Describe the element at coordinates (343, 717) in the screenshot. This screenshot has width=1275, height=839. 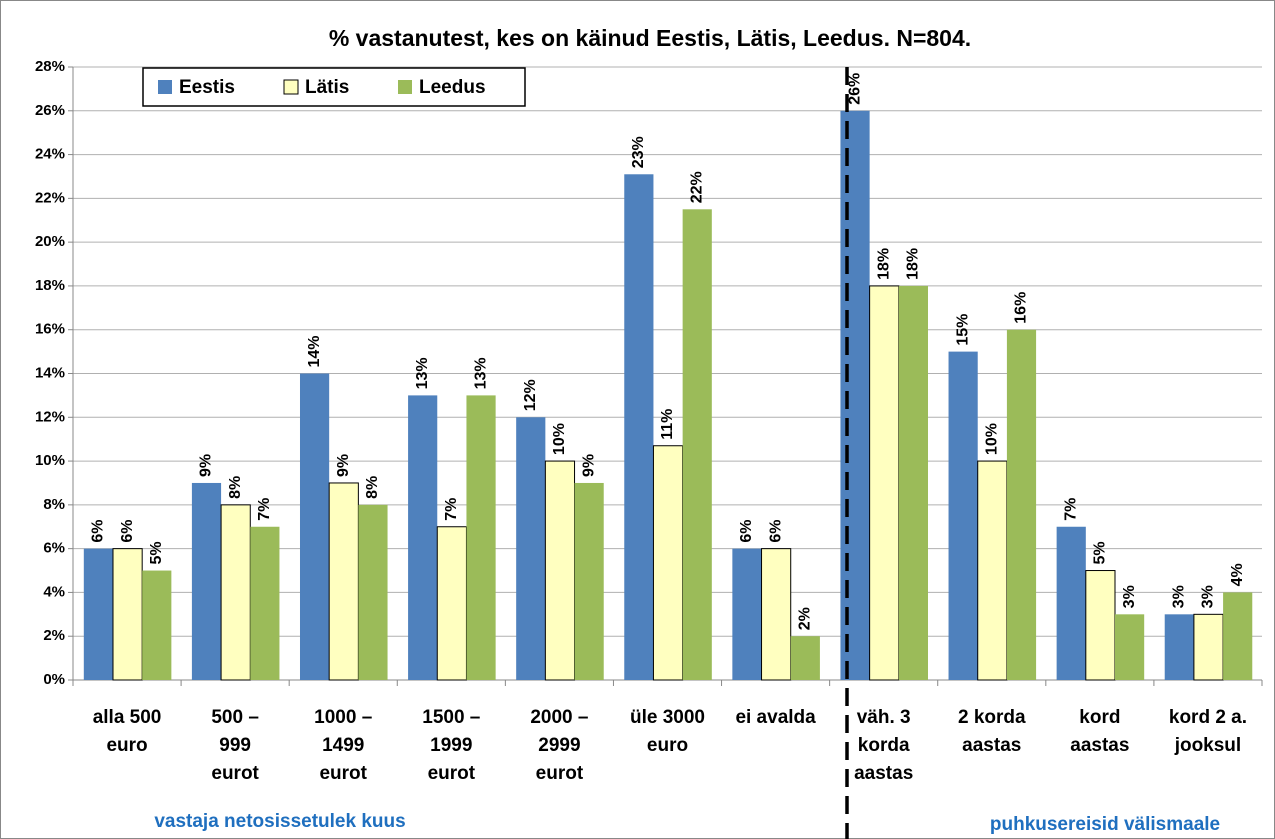
I see `x-tick-label: 1000 –` at that location.